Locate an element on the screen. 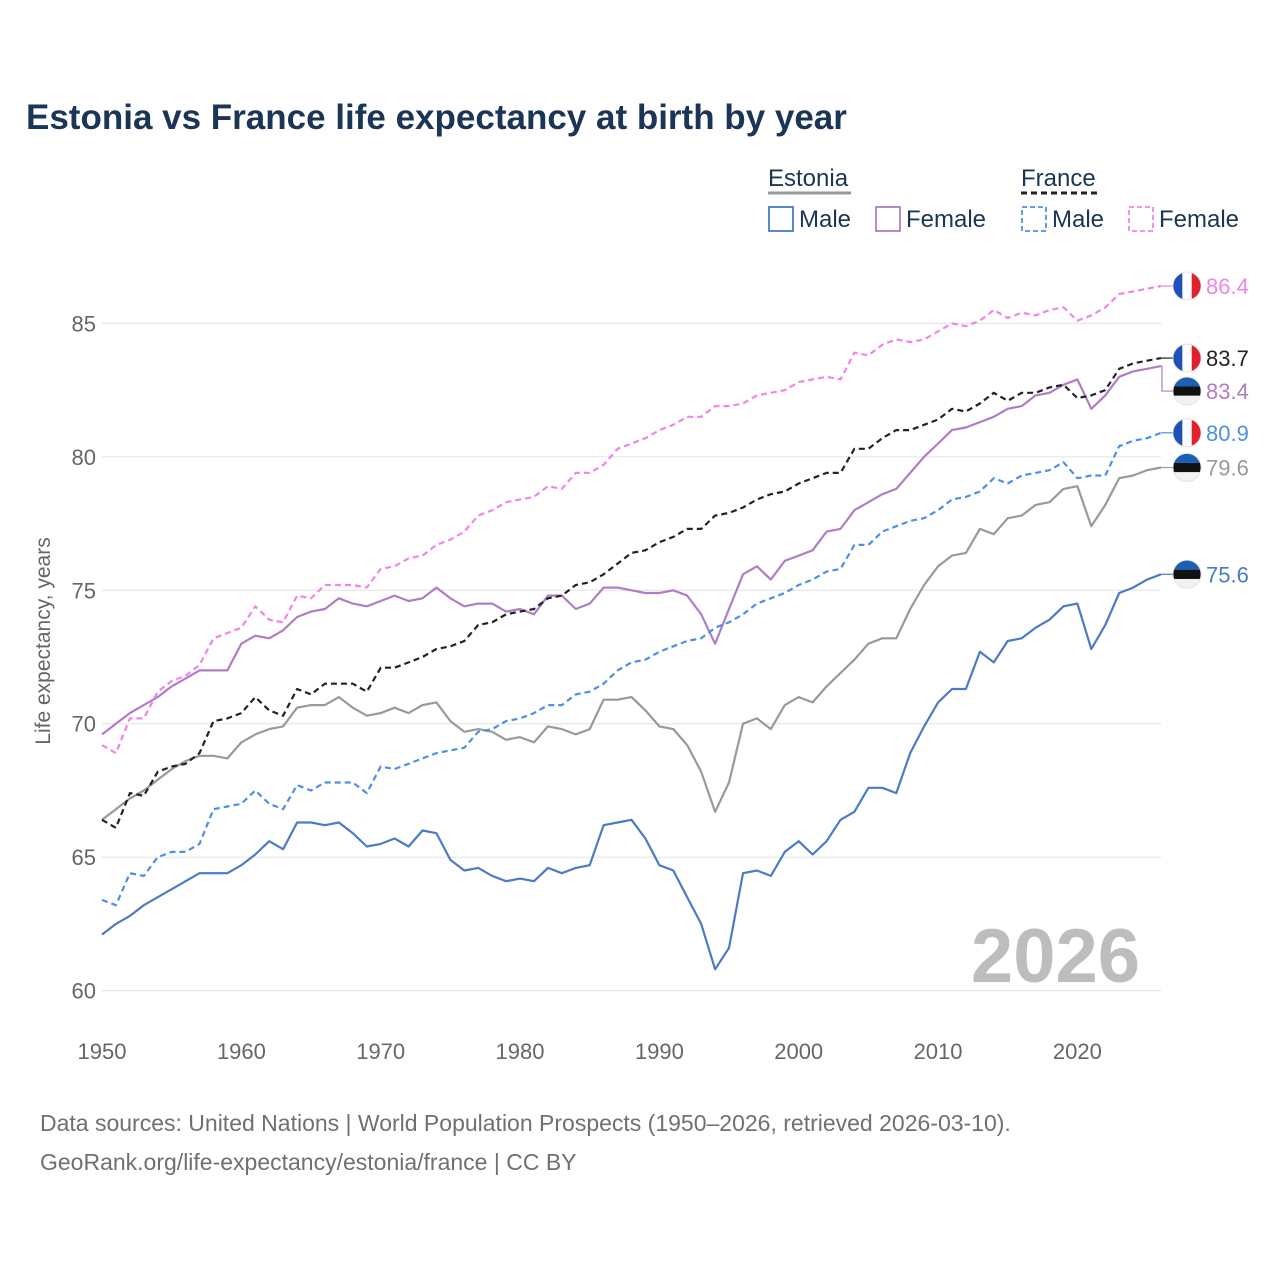 The height and width of the screenshot is (1280, 1280). legend-group-estonia: Estonia is located at coordinates (808, 178).